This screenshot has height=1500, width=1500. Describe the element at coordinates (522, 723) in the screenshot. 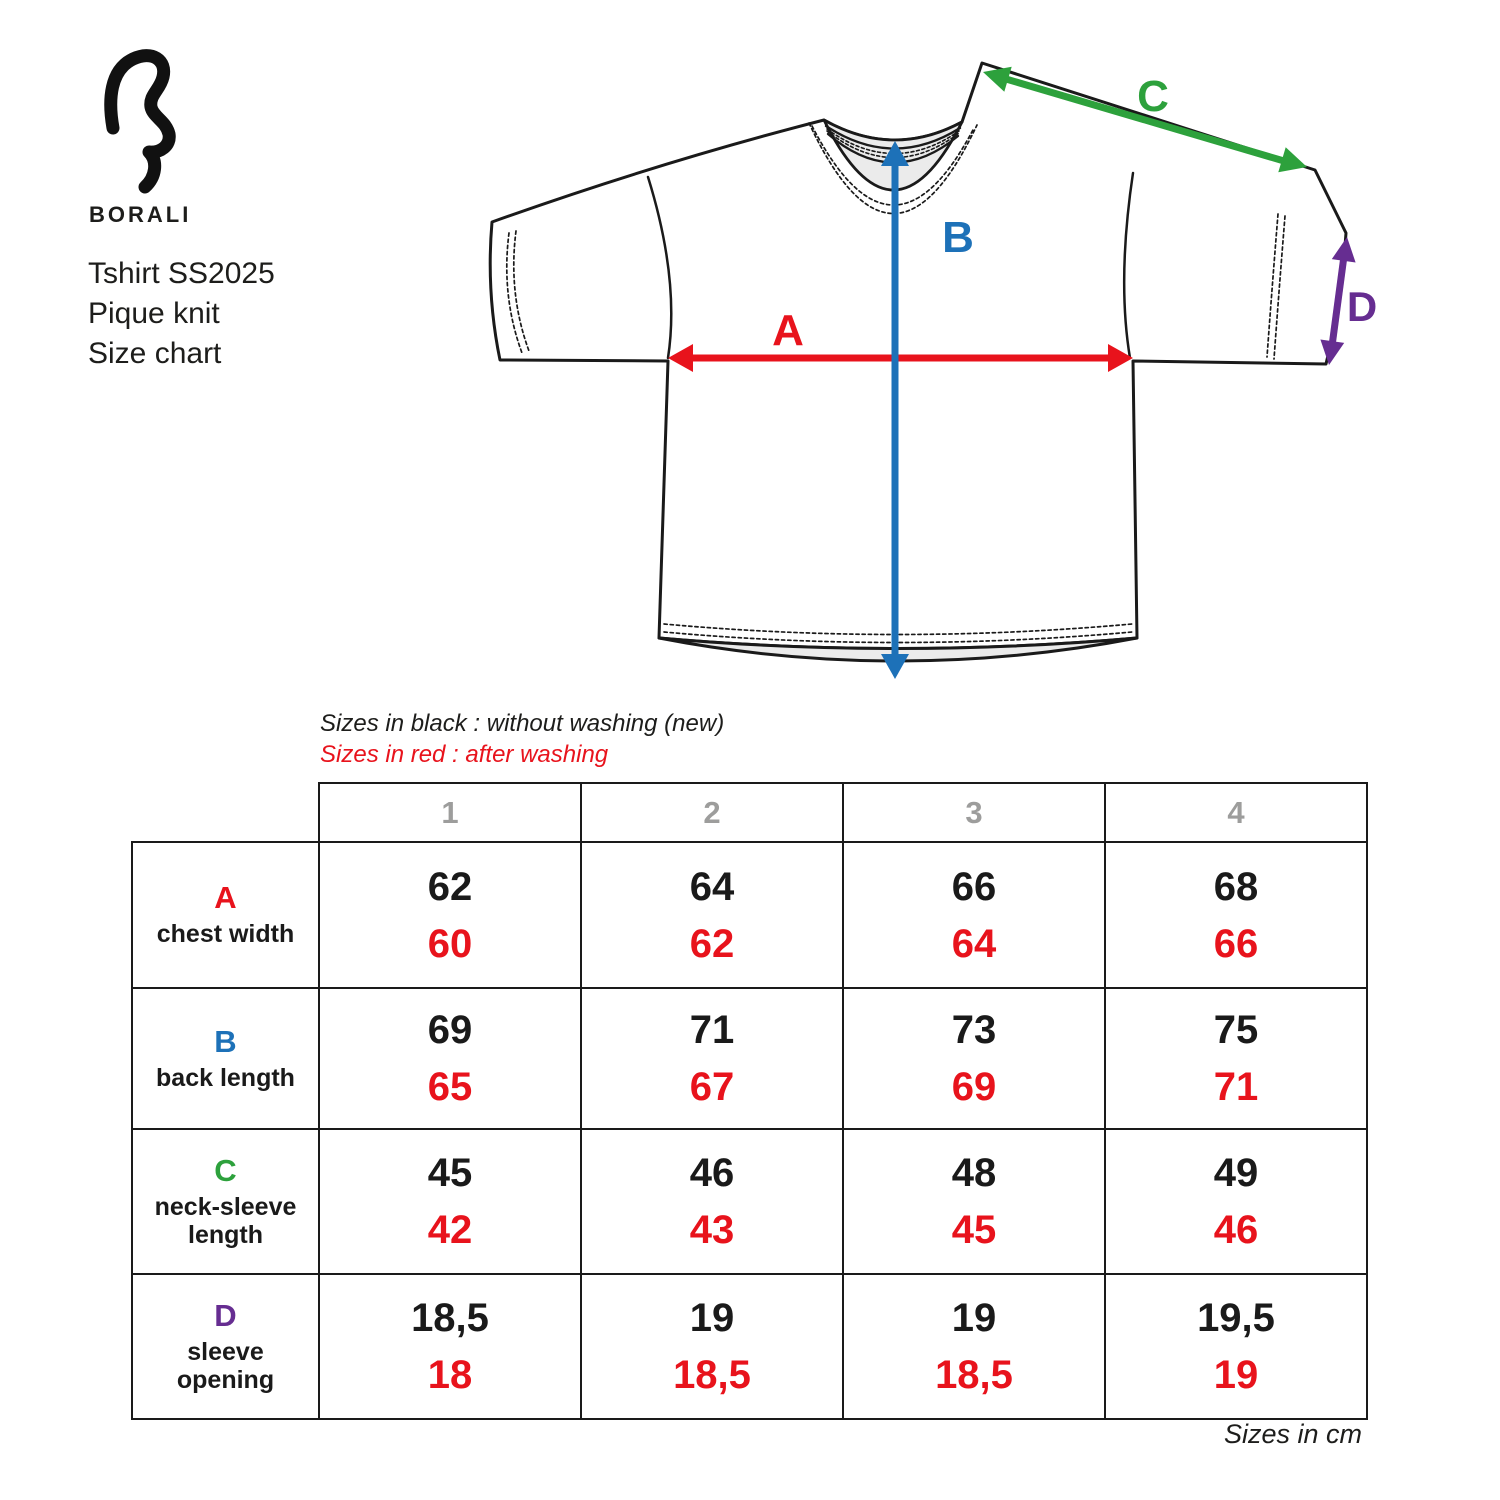

I see `legend-black-line: Sizes in black : without washing (new)` at that location.